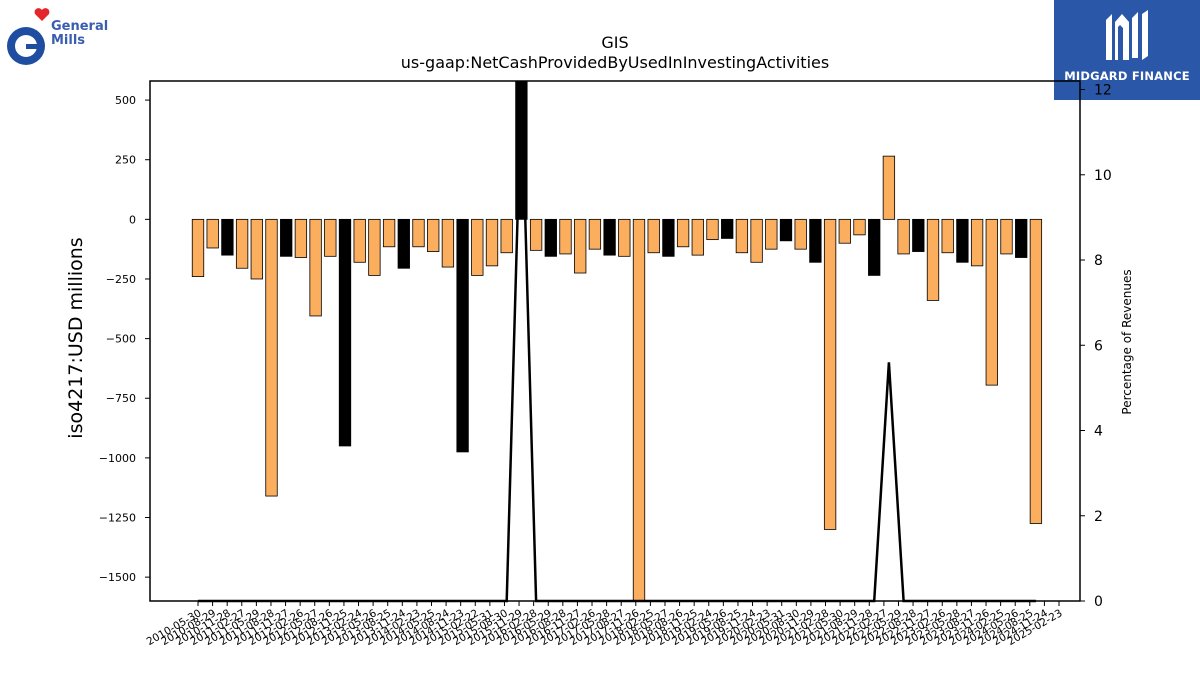 This screenshot has height=675, width=1200. I want to click on y-tick-label: 500, so click(125, 100).